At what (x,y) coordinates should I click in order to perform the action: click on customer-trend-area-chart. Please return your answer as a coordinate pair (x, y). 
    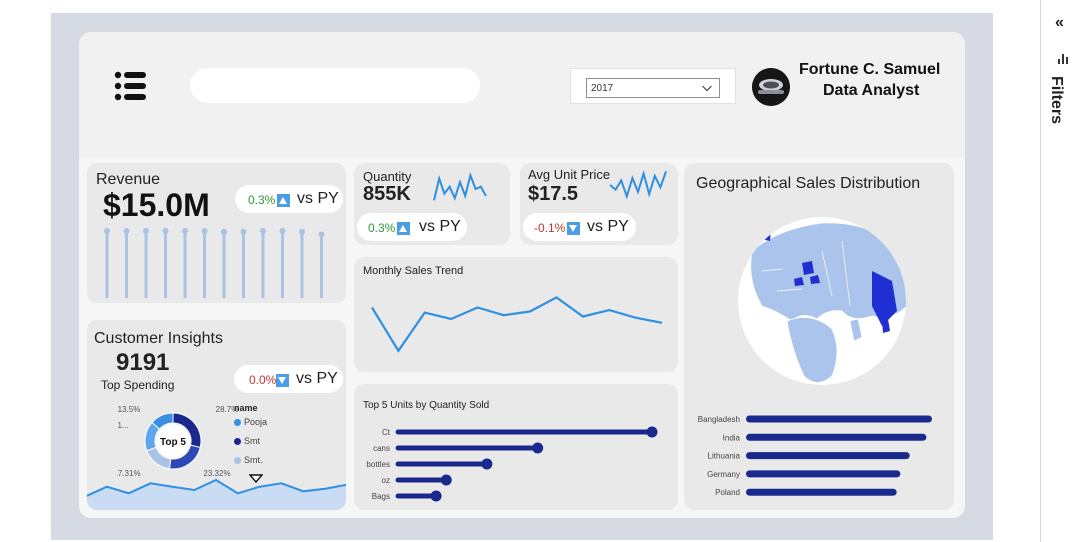
    Looking at the image, I should click on (216, 494).